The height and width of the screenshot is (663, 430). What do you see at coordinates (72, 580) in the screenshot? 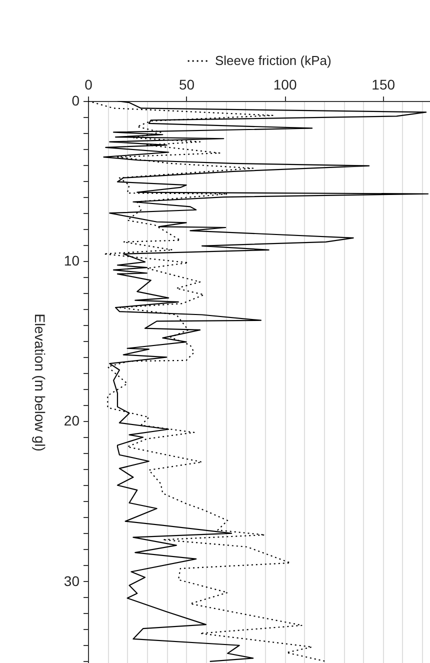
I see `y-tick-label: 30` at bounding box center [72, 580].